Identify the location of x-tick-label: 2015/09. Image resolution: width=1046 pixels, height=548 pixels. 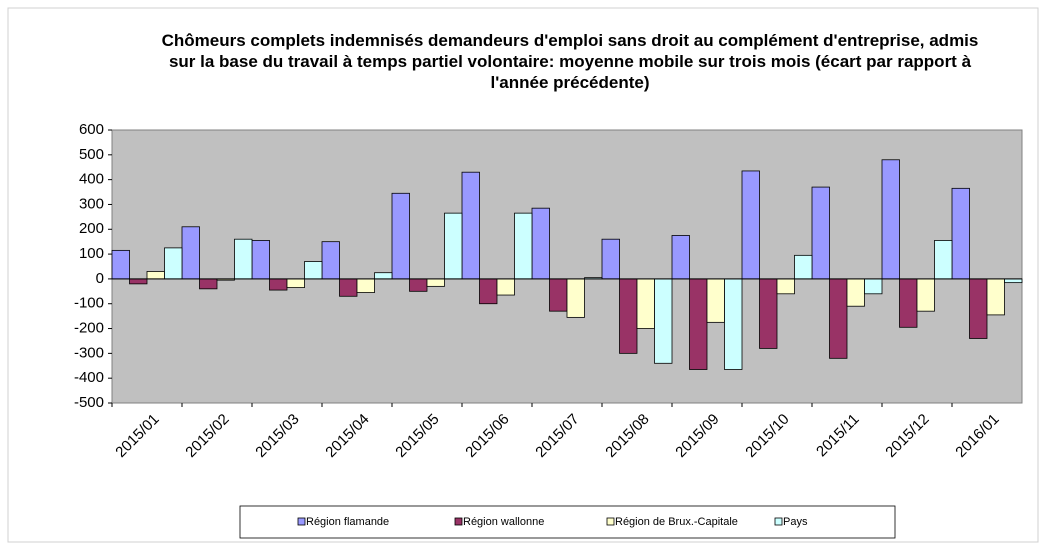
(697, 436).